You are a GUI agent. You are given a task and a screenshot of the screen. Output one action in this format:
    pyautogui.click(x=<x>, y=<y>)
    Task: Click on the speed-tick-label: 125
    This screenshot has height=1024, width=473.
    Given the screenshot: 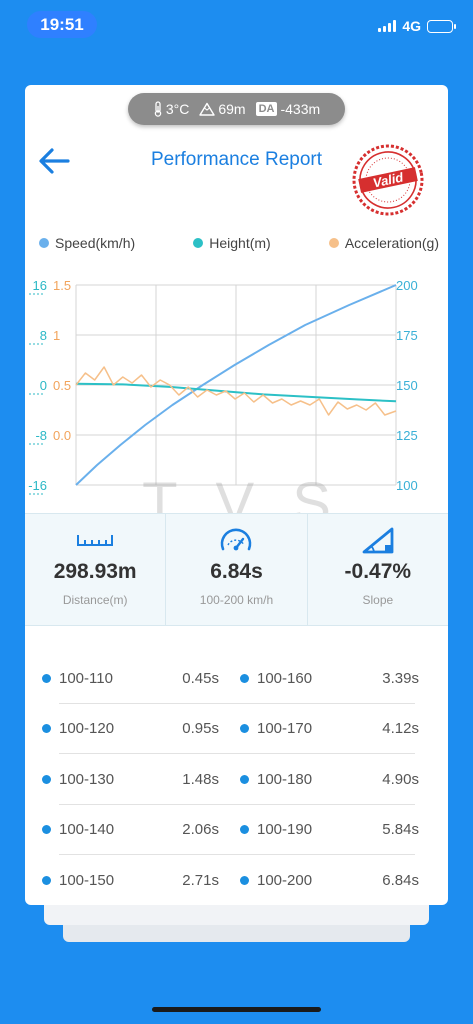 What is the action you would take?
    pyautogui.click(x=407, y=435)
    